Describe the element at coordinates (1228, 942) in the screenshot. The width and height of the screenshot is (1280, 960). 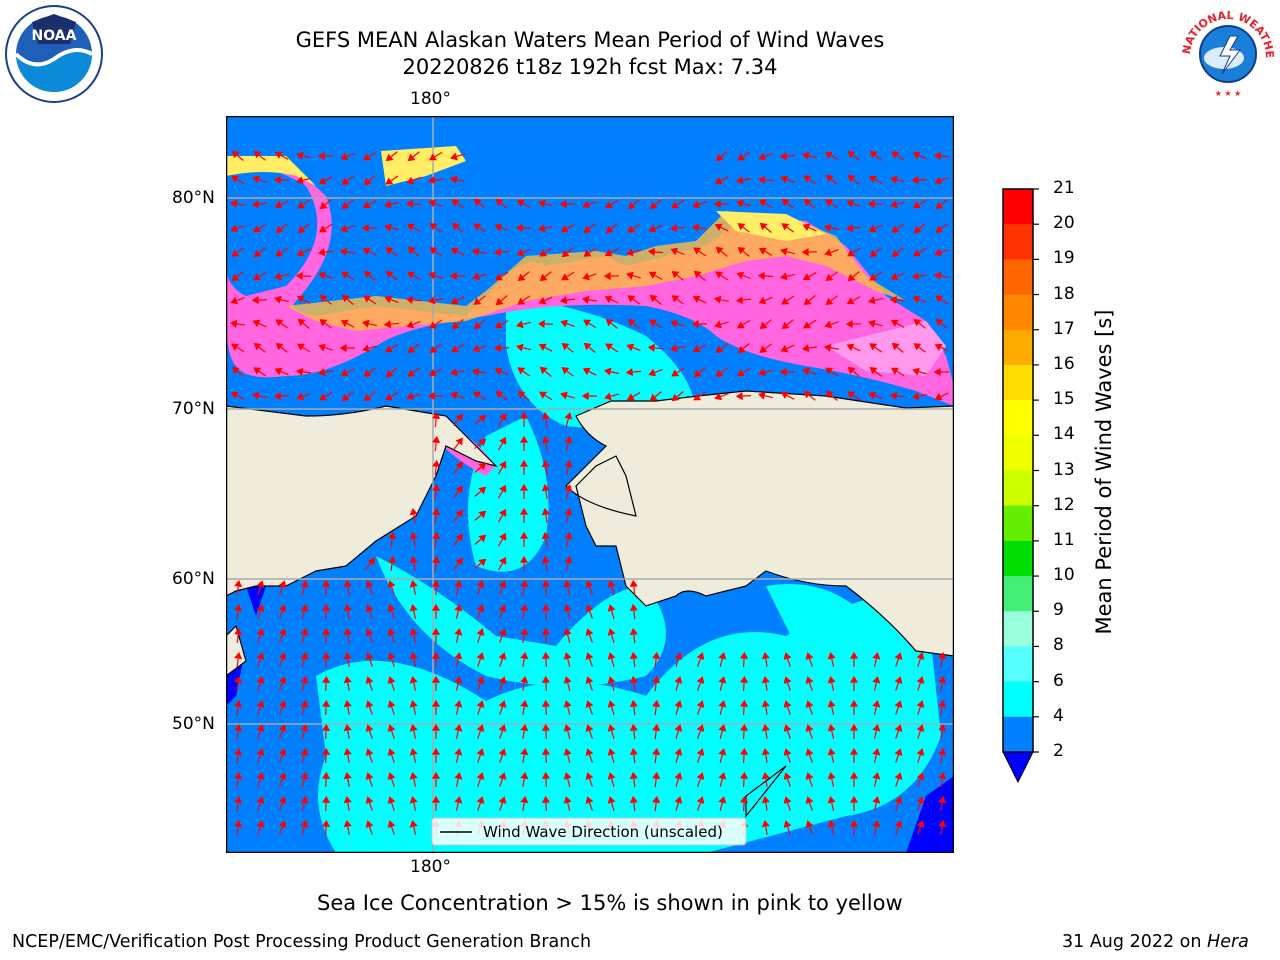
I see `footer-machine: Hera` at that location.